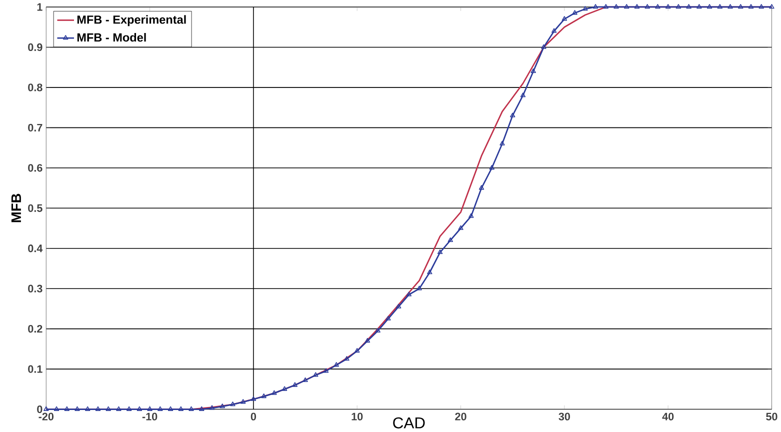 This screenshot has width=781, height=432. Describe the element at coordinates (16, 208) in the screenshot. I see `y-axis-title: MFB` at that location.